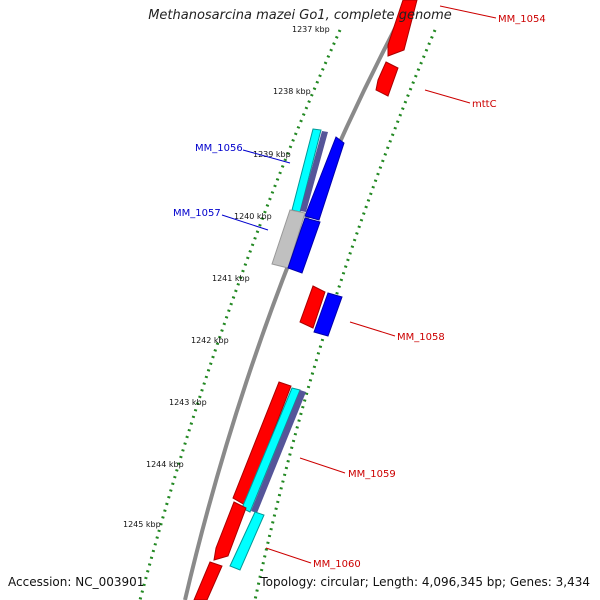 The height and width of the screenshot is (600, 600). I want to click on gene-feature-mm1058, so click(328, 314).